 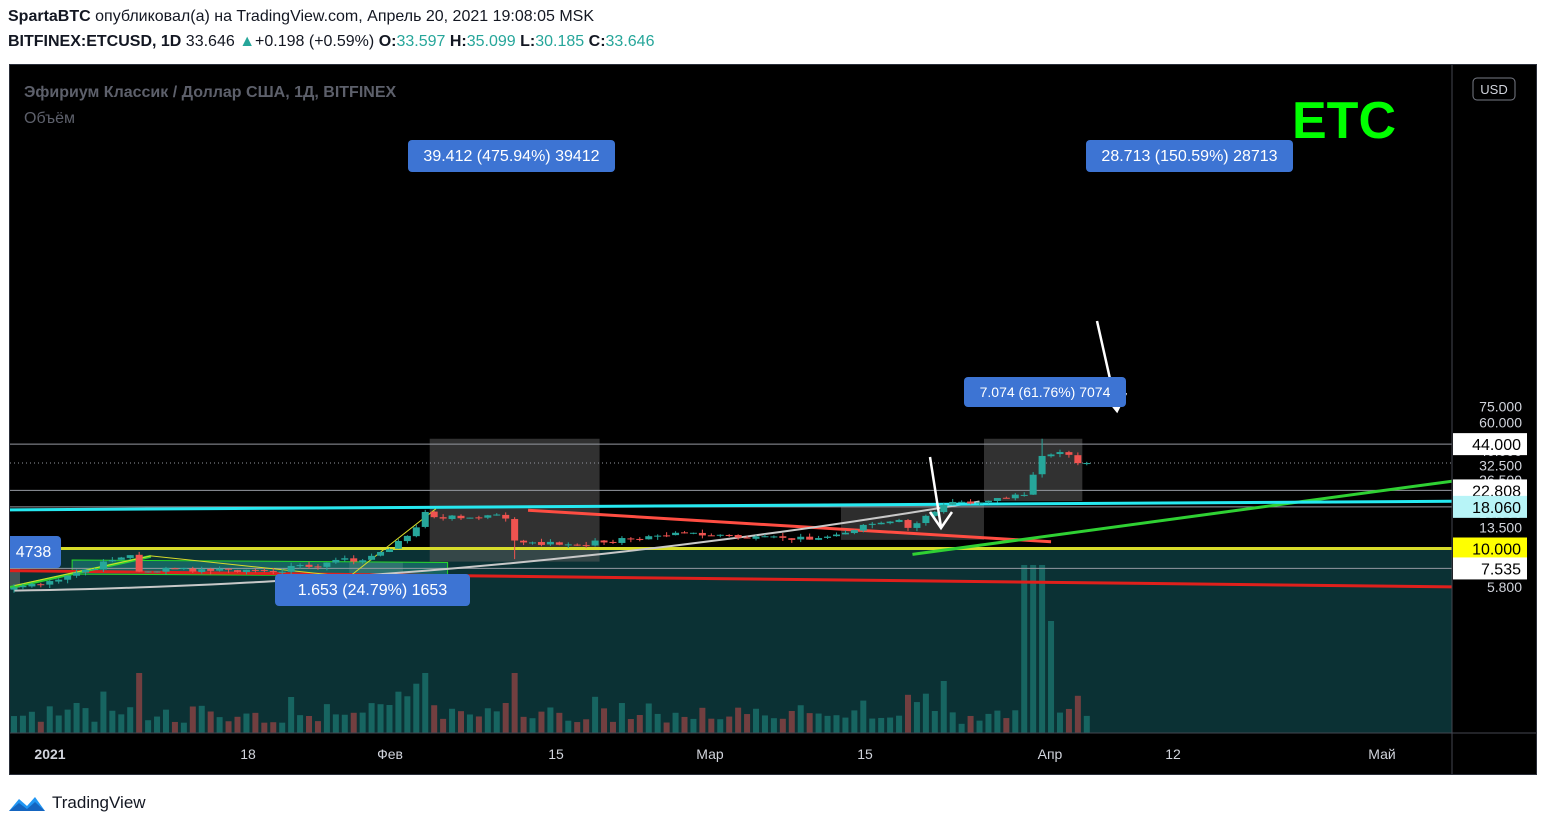 I want to click on ascending-support-line, so click(x=1182, y=517).